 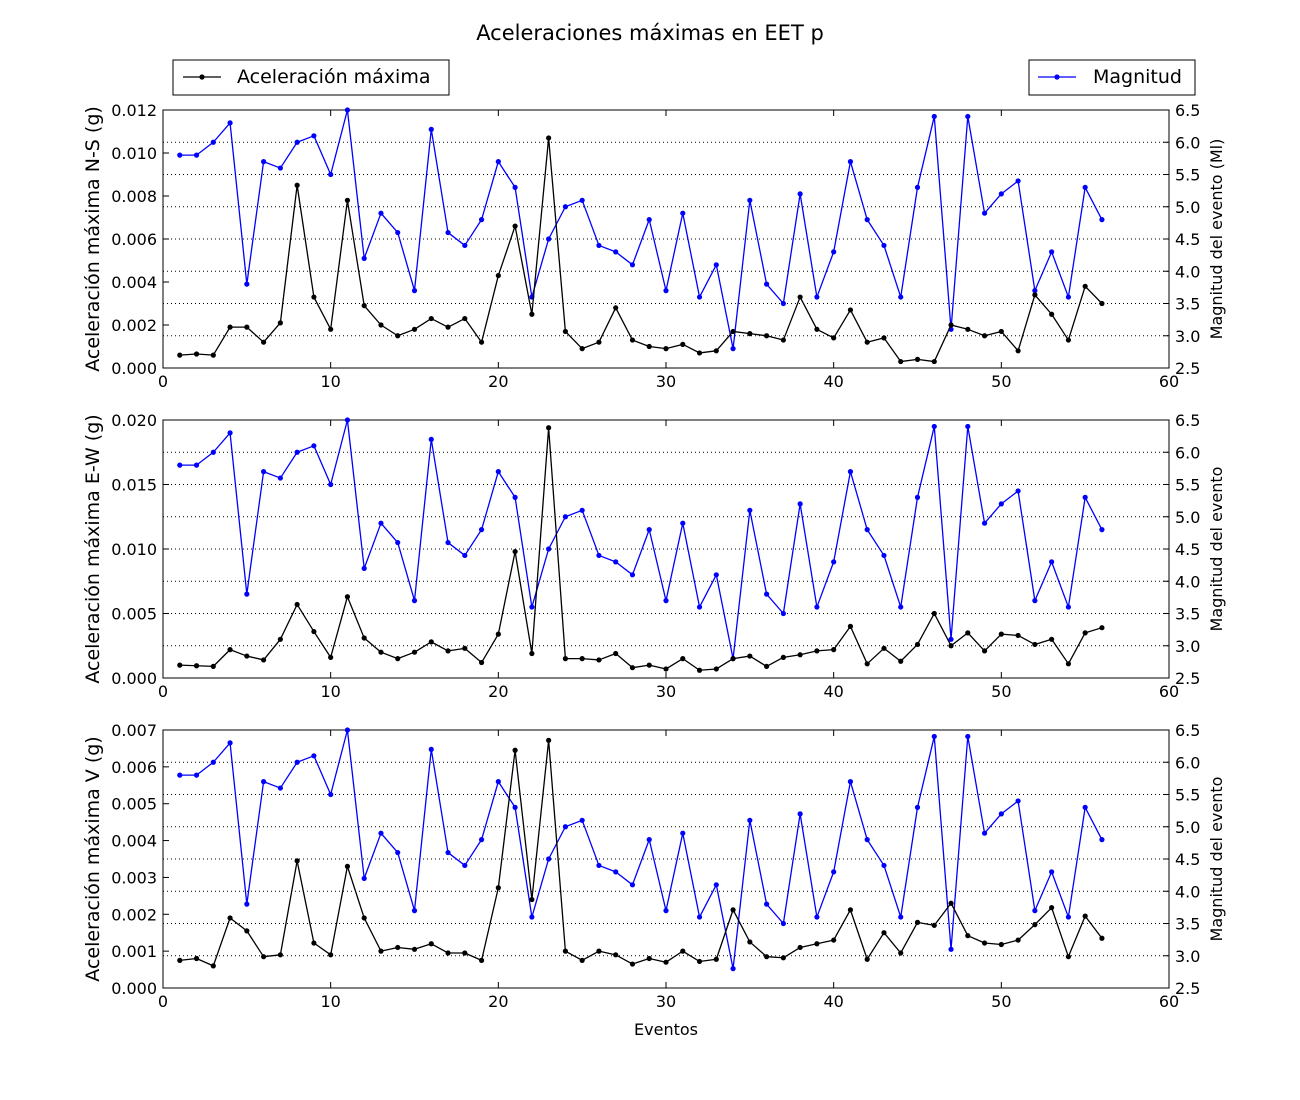 I want to click on v-y-tick-label: 0.000, so click(x=134, y=988).